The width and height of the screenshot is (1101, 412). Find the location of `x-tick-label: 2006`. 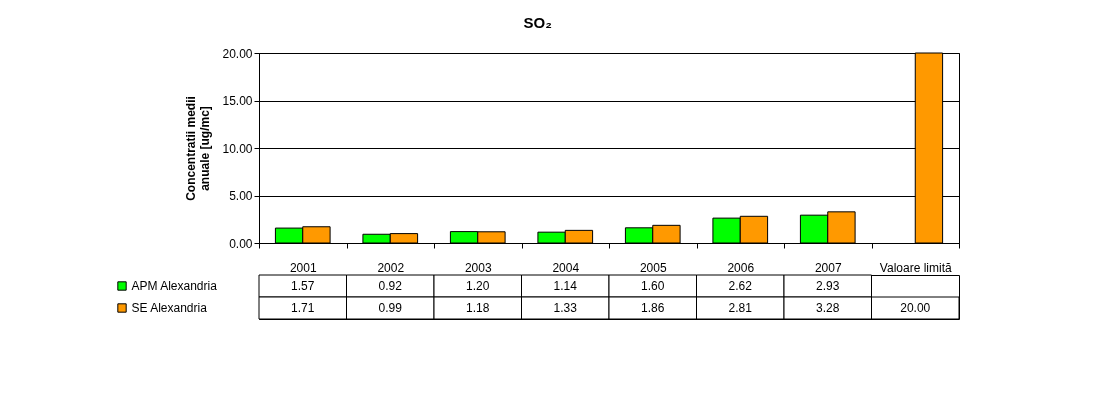

x-tick-label: 2006 is located at coordinates (741, 267).